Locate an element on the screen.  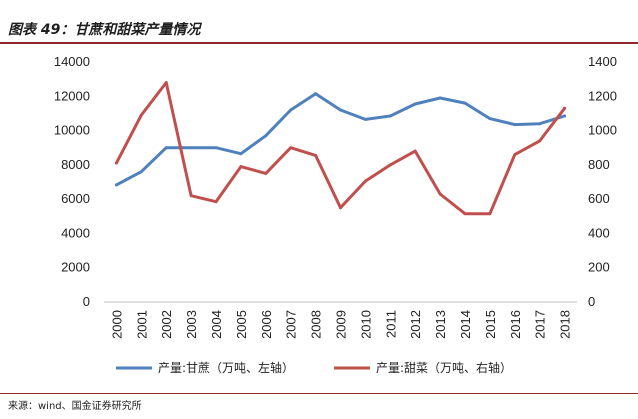
right-axis-tick-label: 1000 is located at coordinates (602, 130).